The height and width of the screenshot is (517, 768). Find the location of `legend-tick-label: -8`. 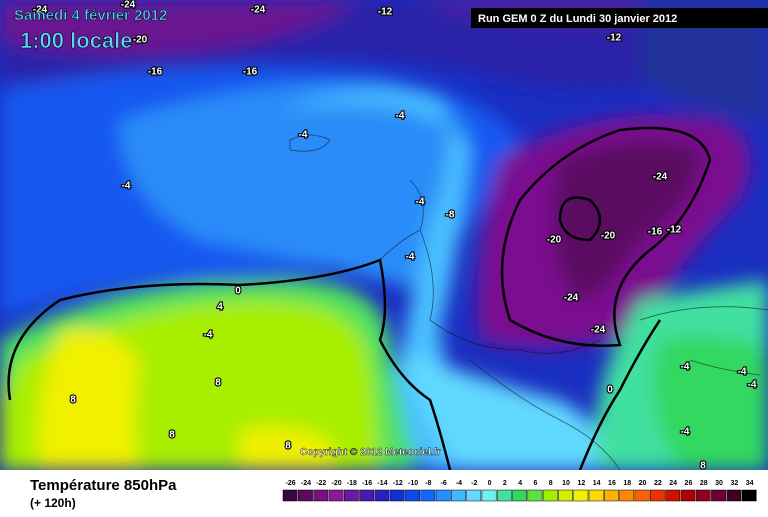

legend-tick-label: -8 is located at coordinates (428, 483).